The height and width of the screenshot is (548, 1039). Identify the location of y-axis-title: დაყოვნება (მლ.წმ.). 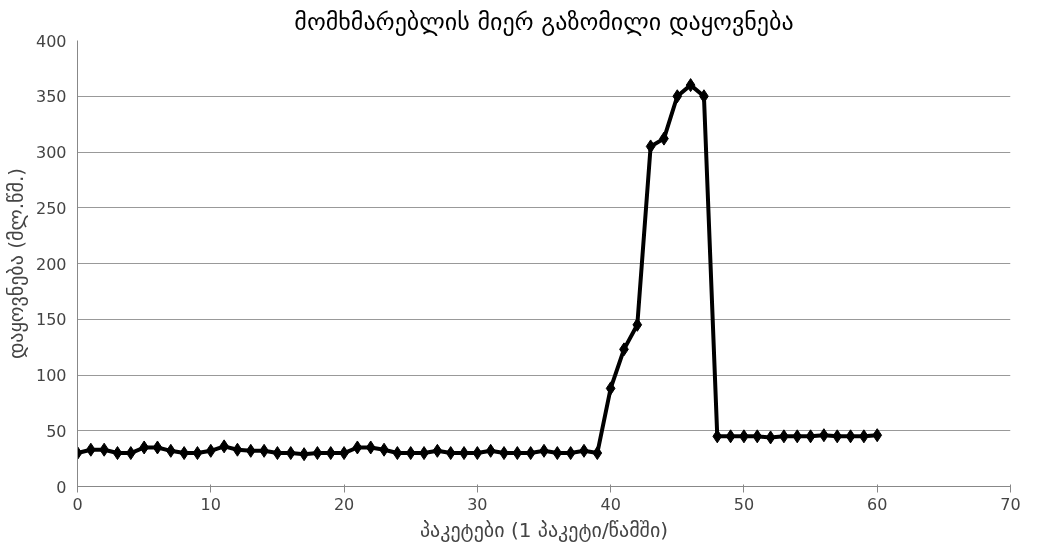
(15, 263).